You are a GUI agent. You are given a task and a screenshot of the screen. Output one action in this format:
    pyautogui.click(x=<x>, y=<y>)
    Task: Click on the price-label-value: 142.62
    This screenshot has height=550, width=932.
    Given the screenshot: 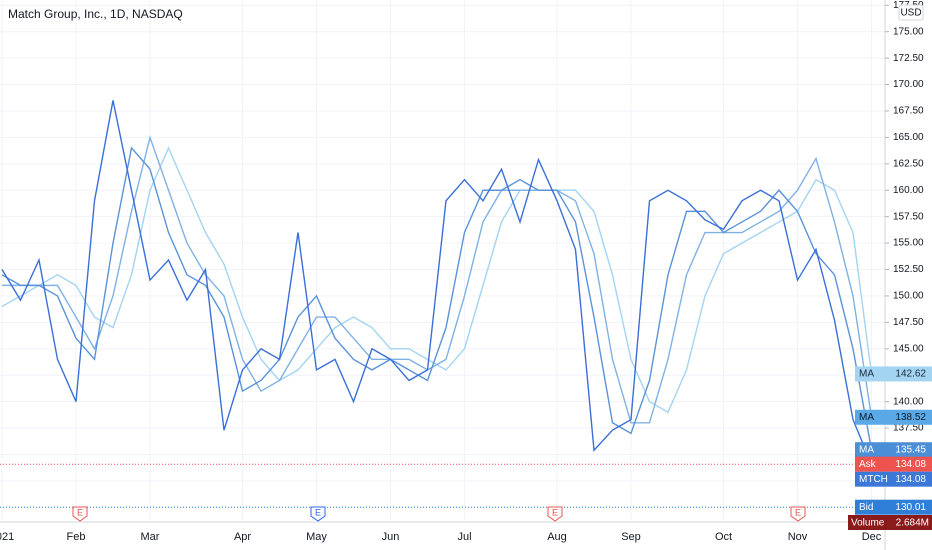 What is the action you would take?
    pyautogui.click(x=910, y=374)
    